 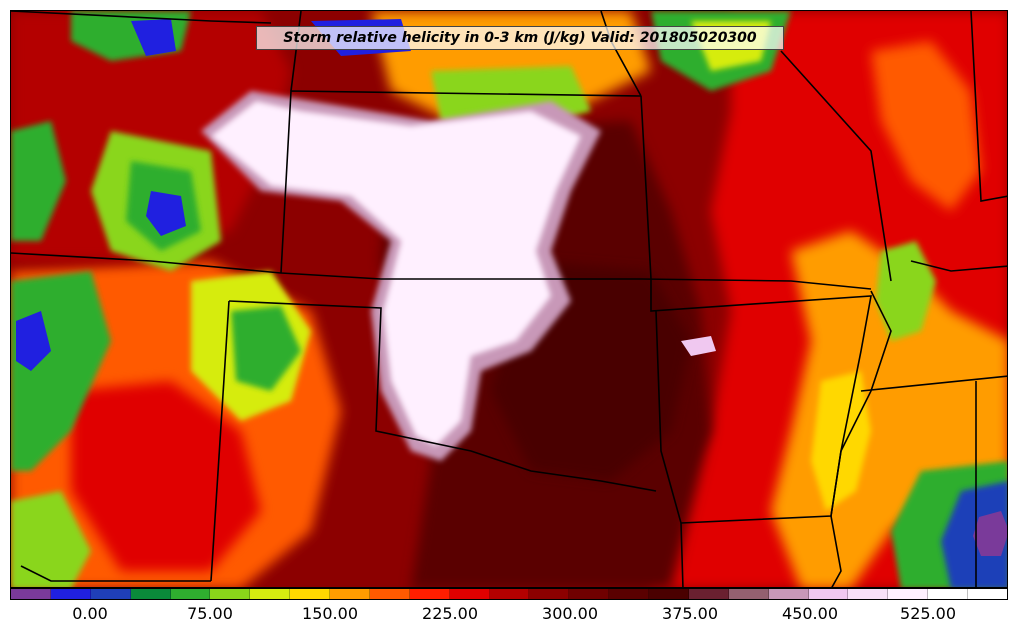 What do you see at coordinates (690, 613) in the screenshot?
I see `colorbar-tick-label: 375.00` at bounding box center [690, 613].